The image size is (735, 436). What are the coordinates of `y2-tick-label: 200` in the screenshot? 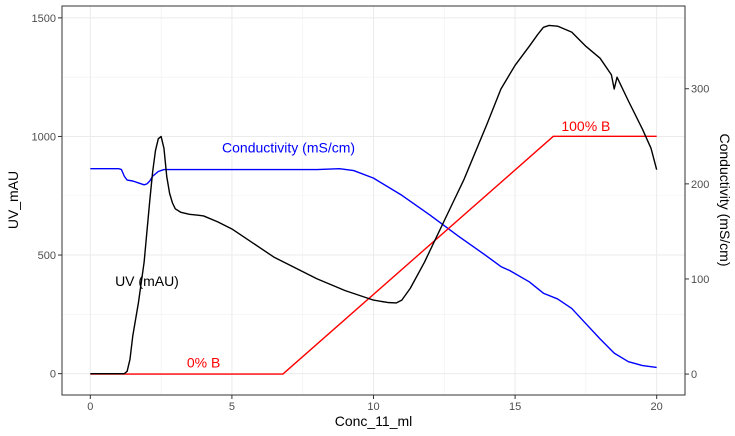 It's located at (700, 185).